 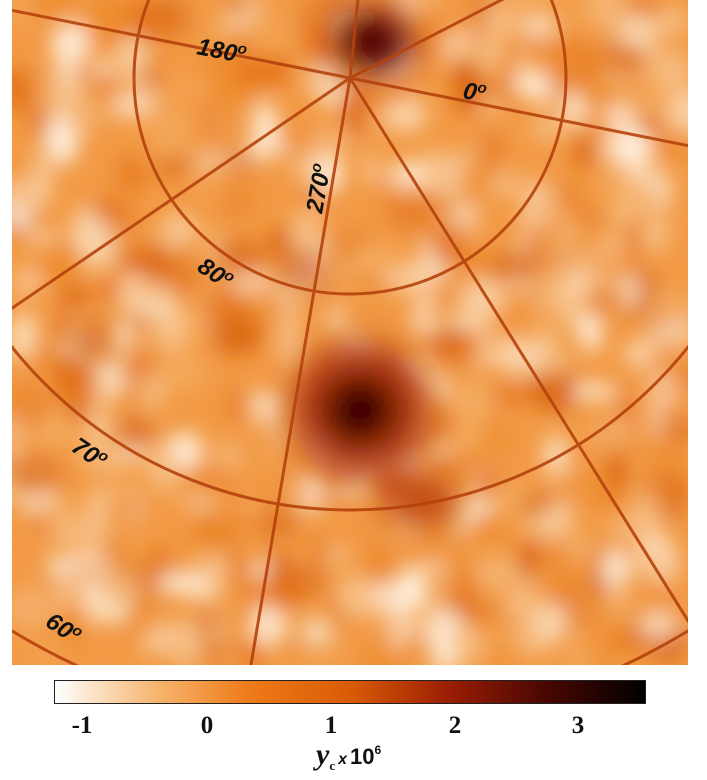 I want to click on colorbar-label-base: 10, so click(x=362, y=756).